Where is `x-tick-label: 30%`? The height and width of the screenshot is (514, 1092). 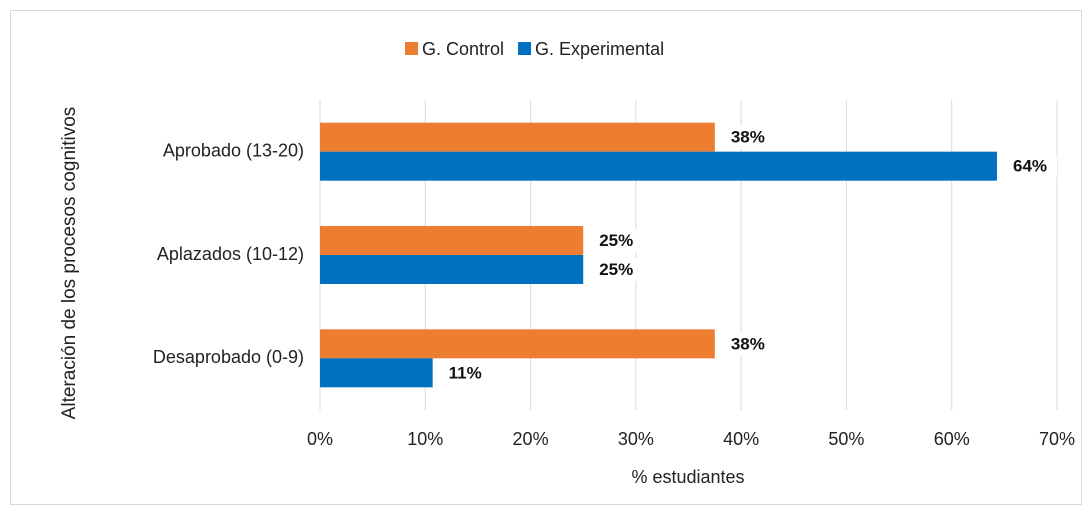 x-tick-label: 30% is located at coordinates (636, 439).